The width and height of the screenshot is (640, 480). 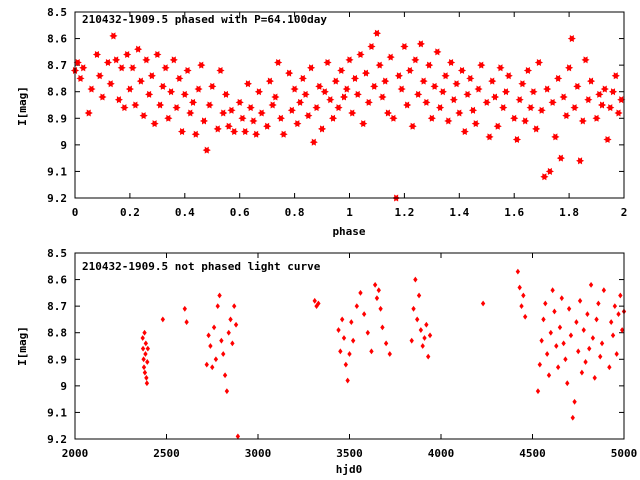 I want to click on unphased-x-tick-label: 3000, so click(x=258, y=453).